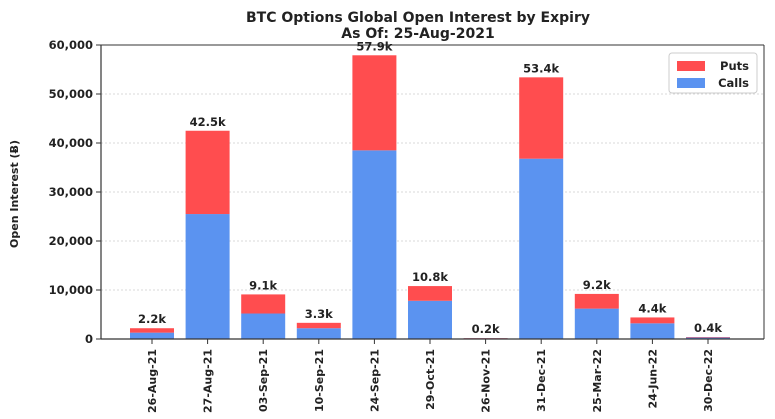 Image resolution: width=775 pixels, height=419 pixels. What do you see at coordinates (71, 94) in the screenshot?
I see `y-tick-label: 50,000` at bounding box center [71, 94].